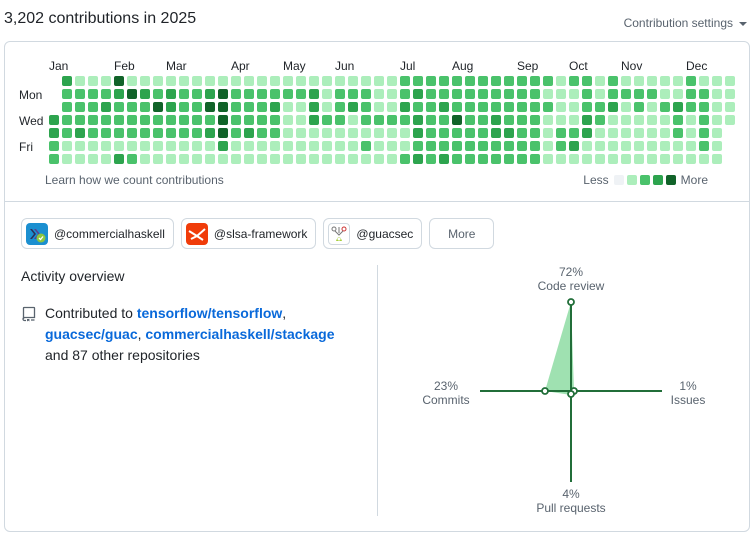  What do you see at coordinates (462, 233) in the screenshot?
I see `more-orgs-button: More` at bounding box center [462, 233].